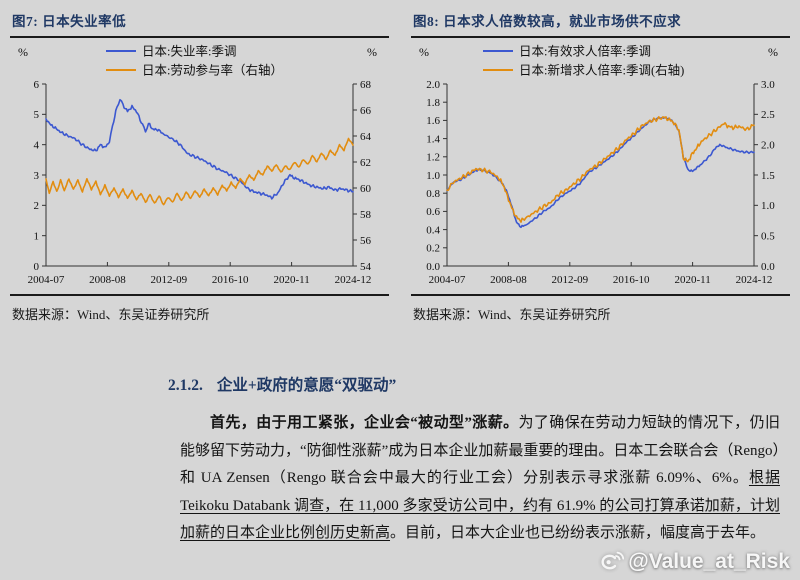 This screenshot has height=580, width=800. What do you see at coordinates (366, 215) in the screenshot?
I see `right-tick-label: 58` at bounding box center [366, 215].